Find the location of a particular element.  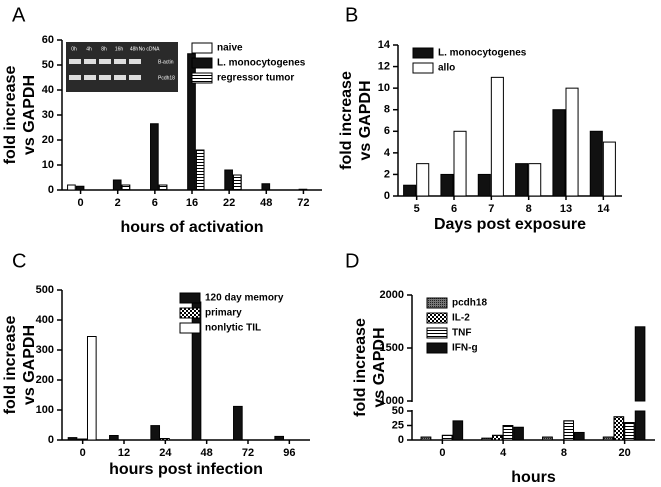

y-tick-label: 14 is located at coordinates (384, 45).